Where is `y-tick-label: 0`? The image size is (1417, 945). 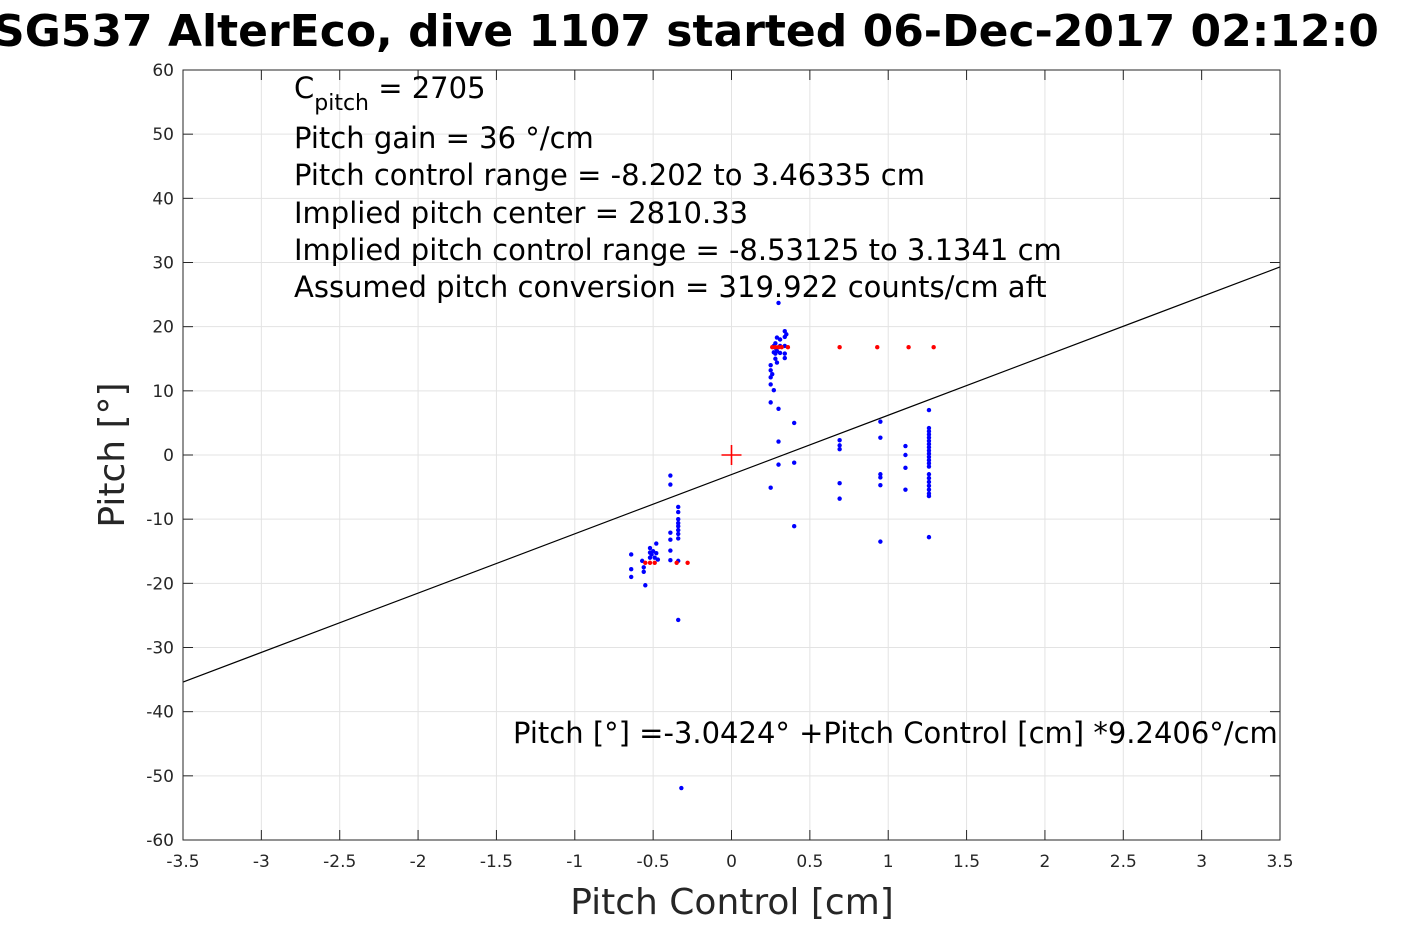
y-tick-label: 0 is located at coordinates (168, 456).